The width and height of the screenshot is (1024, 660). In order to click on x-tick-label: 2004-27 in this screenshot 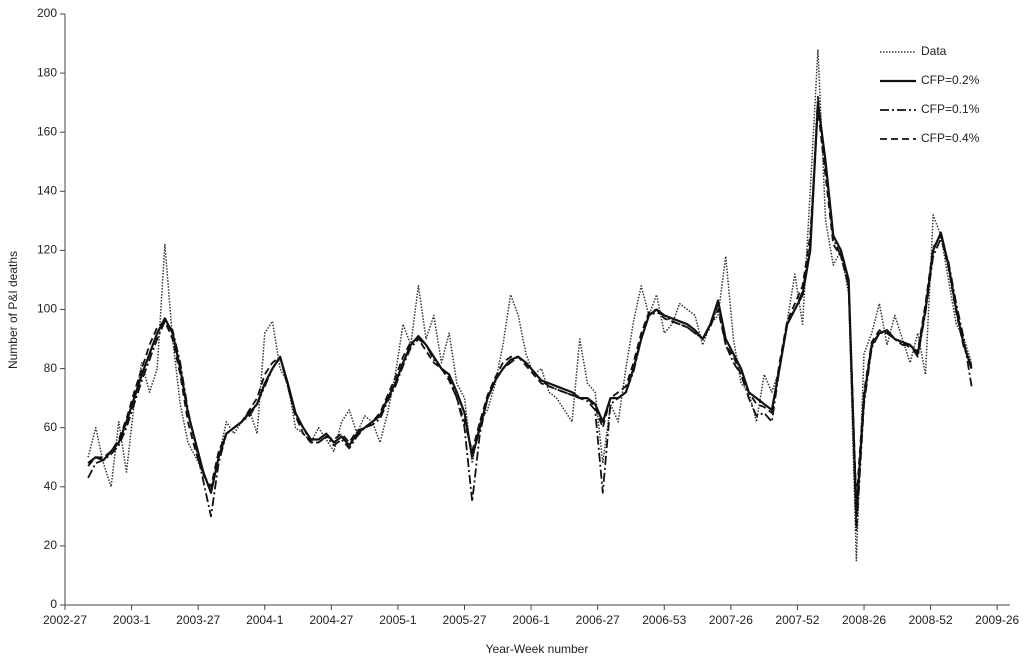, I will do `click(331, 620)`.